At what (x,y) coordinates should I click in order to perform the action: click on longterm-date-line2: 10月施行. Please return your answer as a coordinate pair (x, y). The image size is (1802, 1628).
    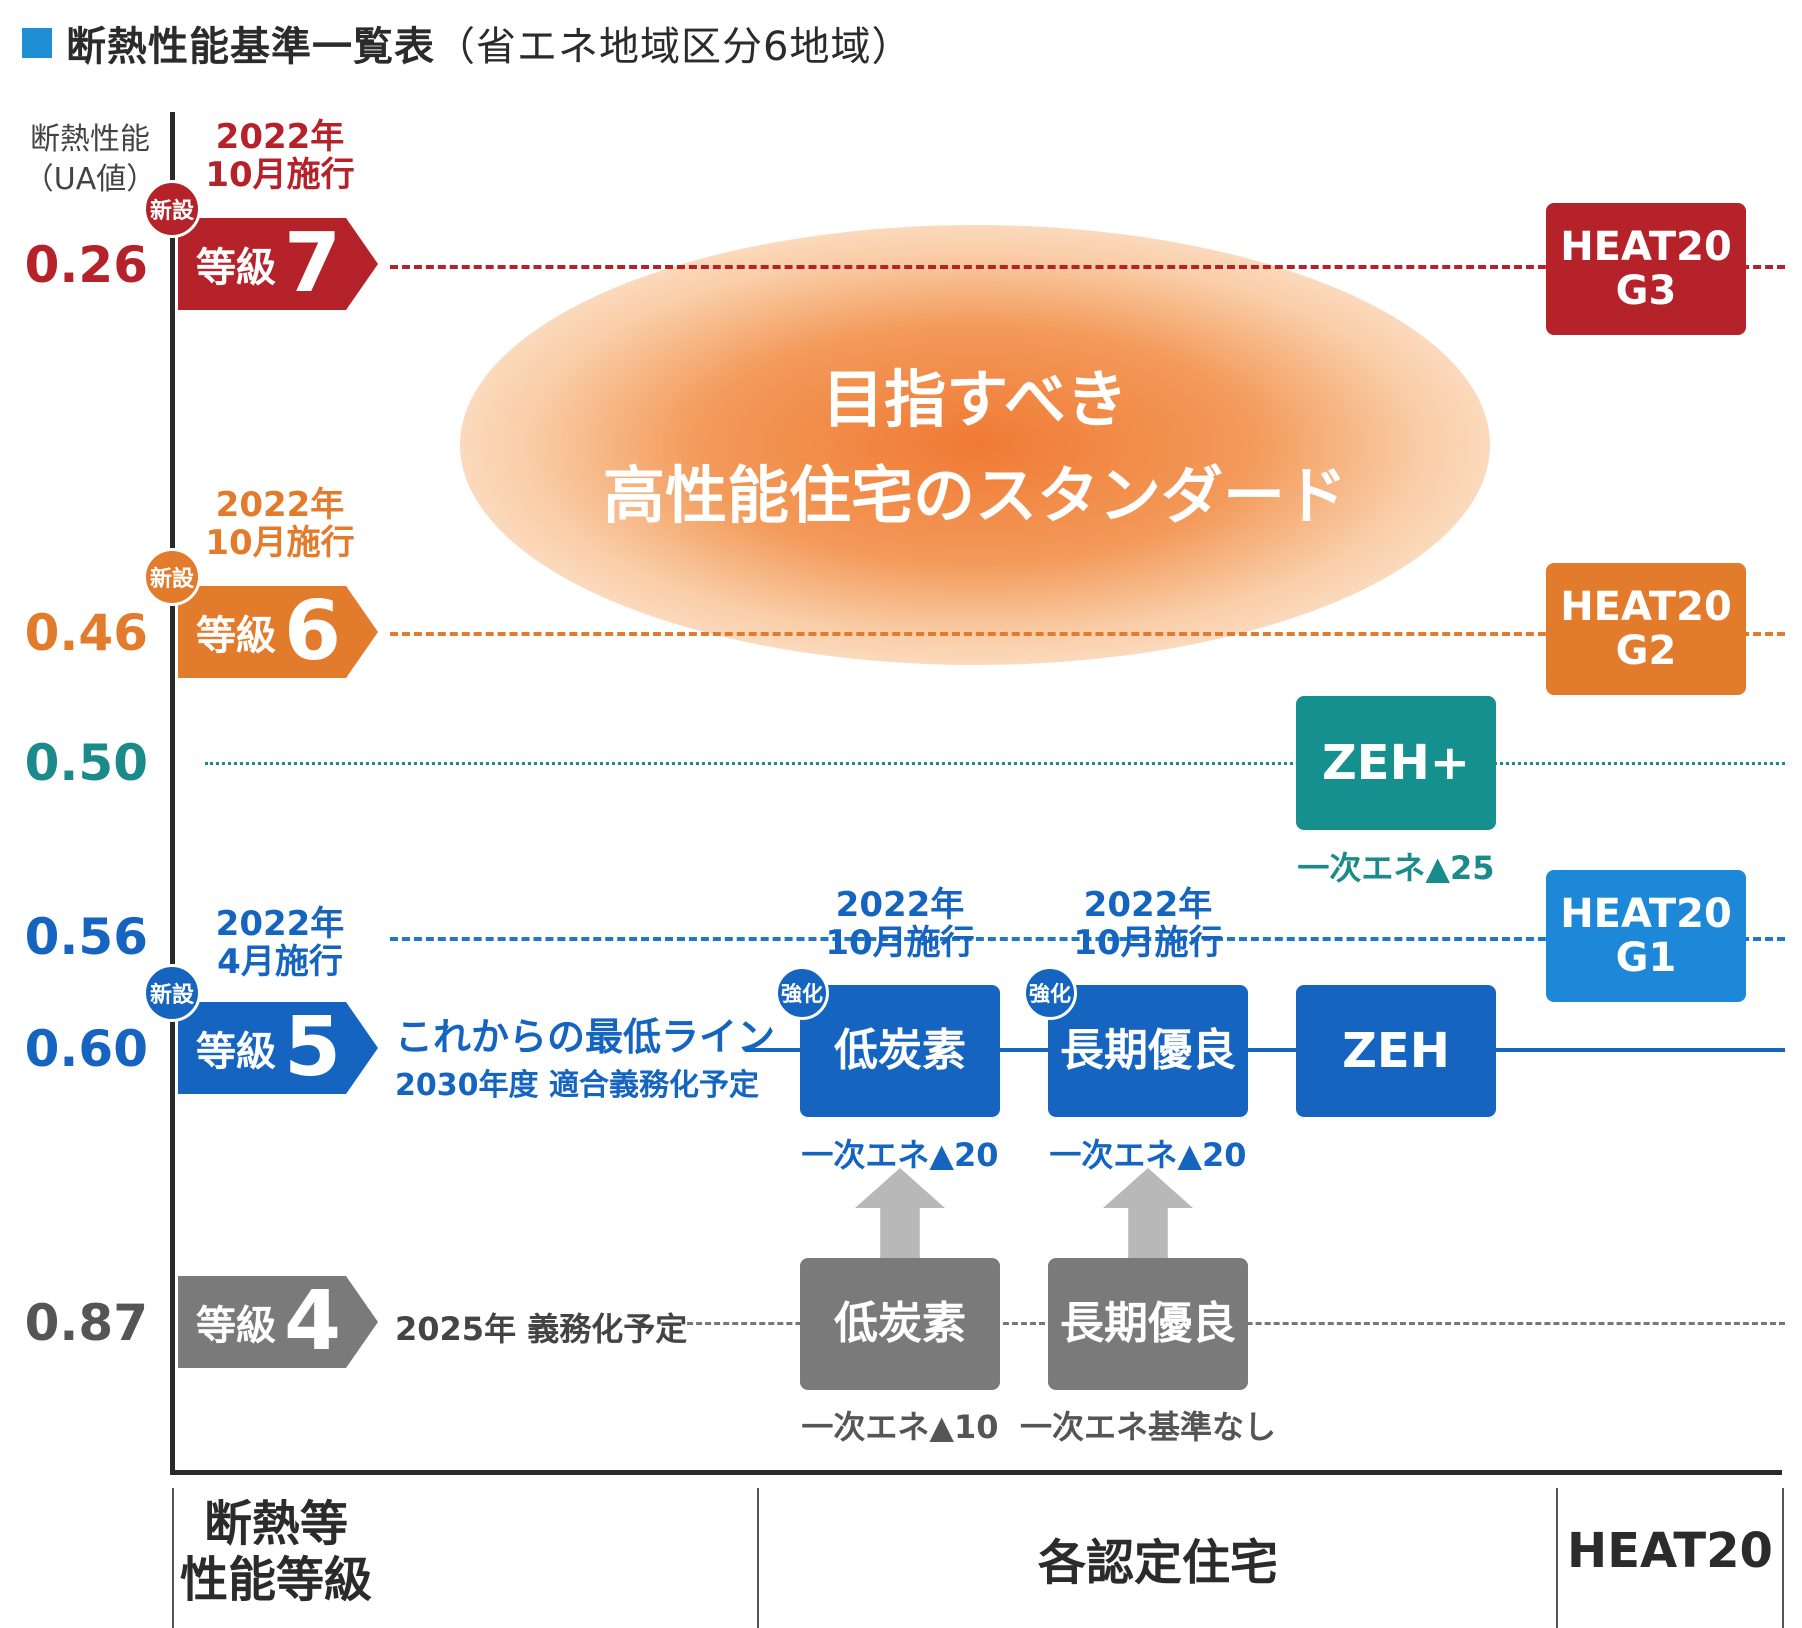
    Looking at the image, I should click on (1148, 943).